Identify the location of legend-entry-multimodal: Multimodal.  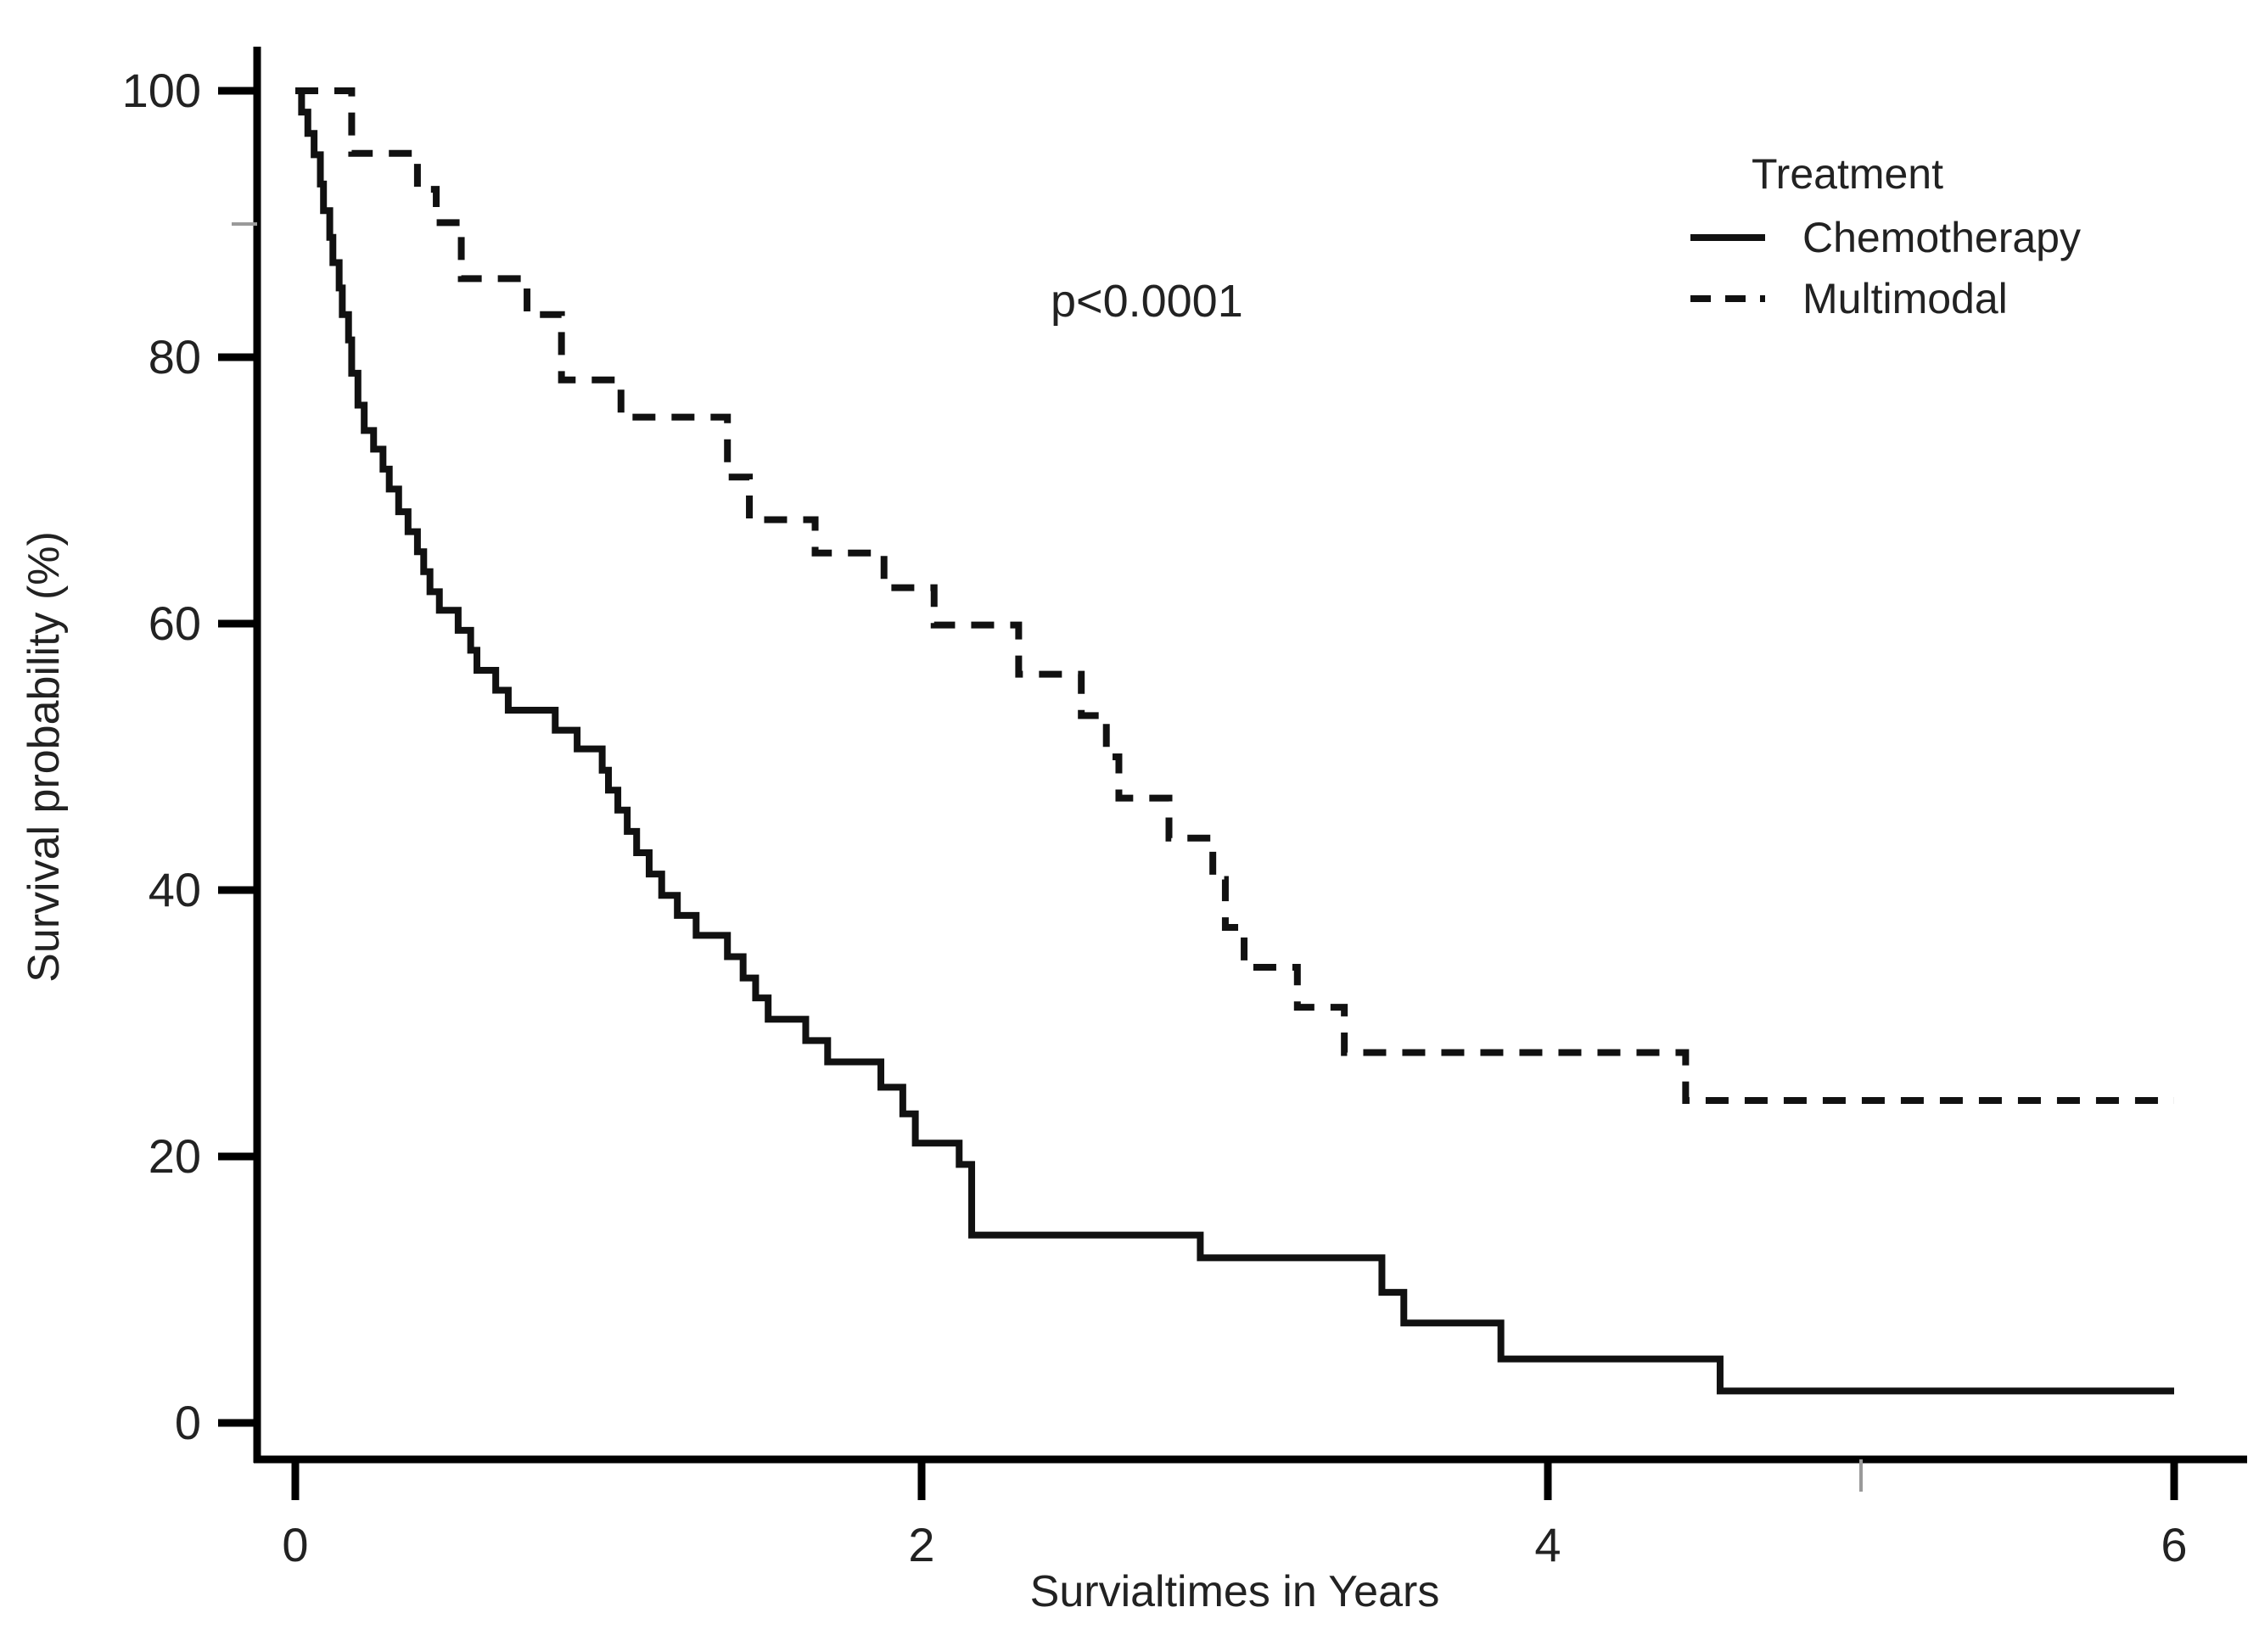
(1885, 298).